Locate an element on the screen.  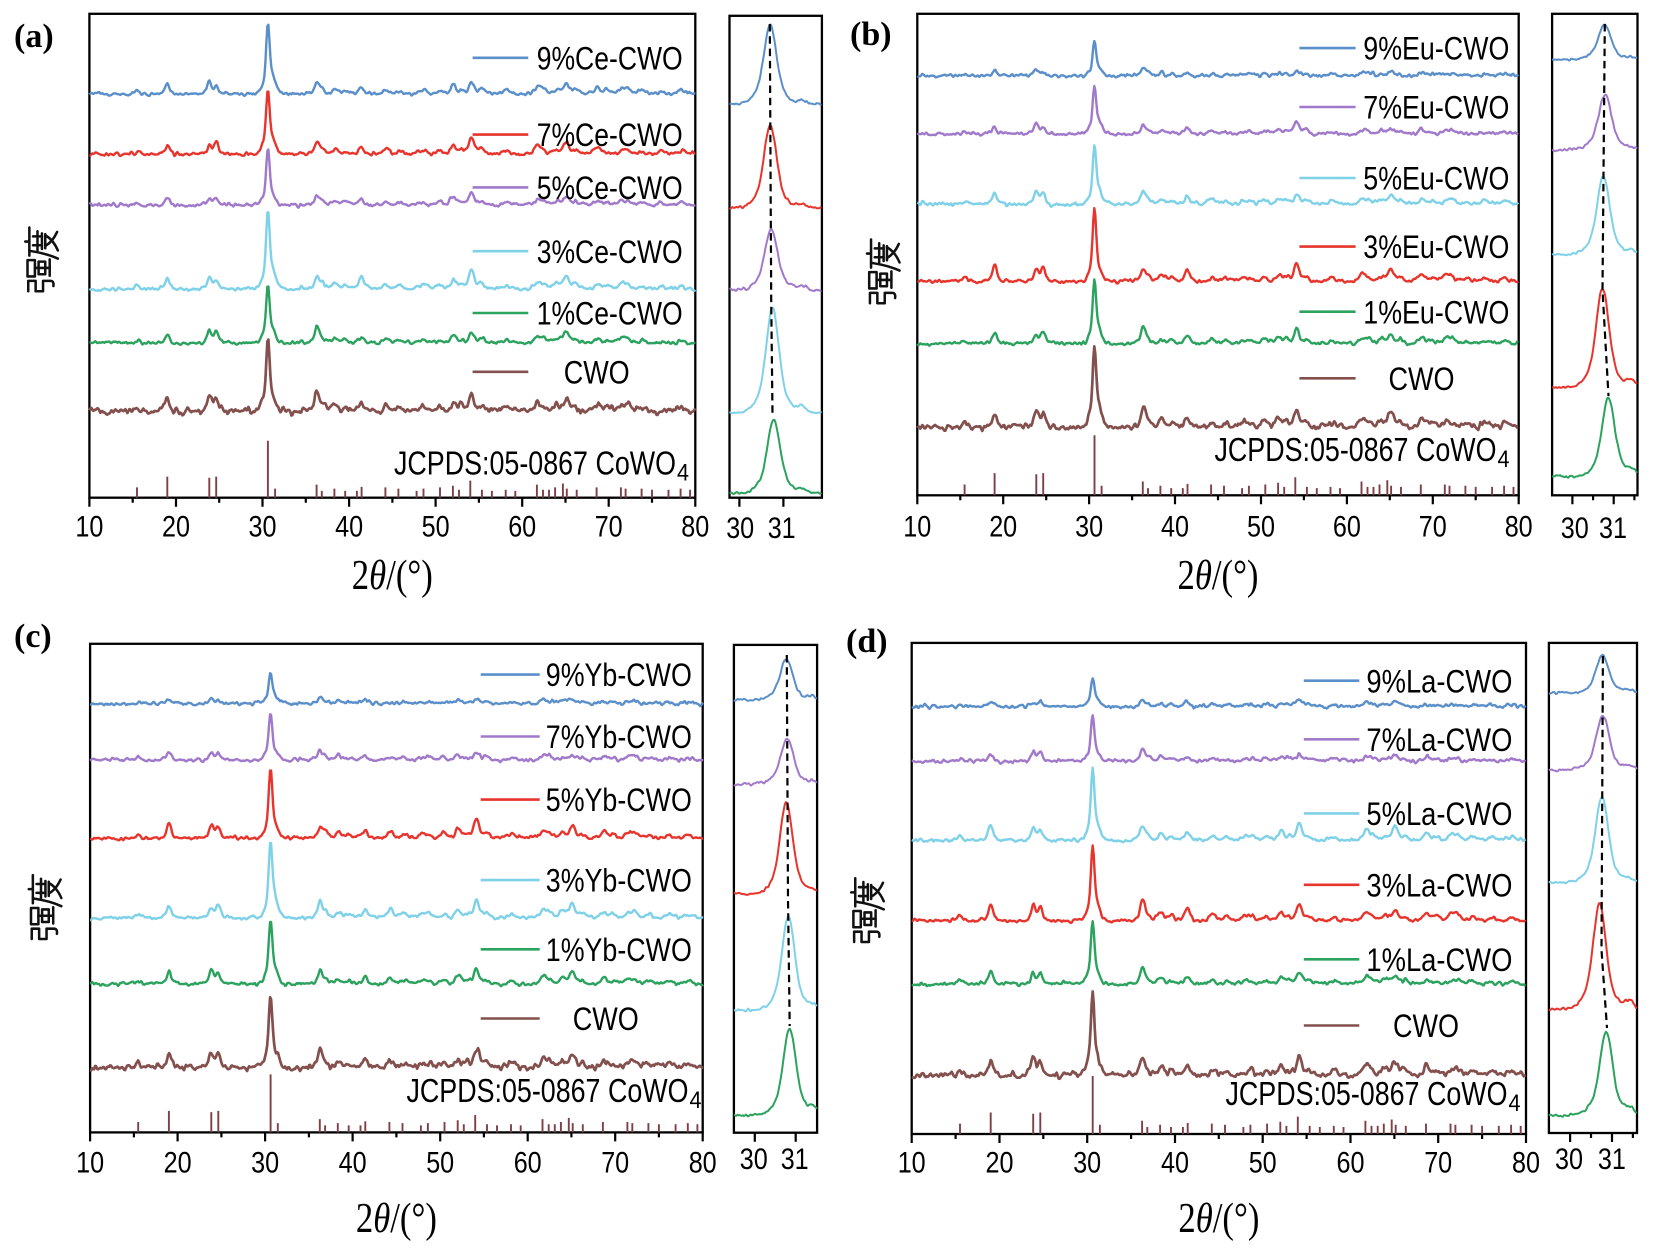
svg-text: 7%Ce-CWO is located at coordinates (610, 135).